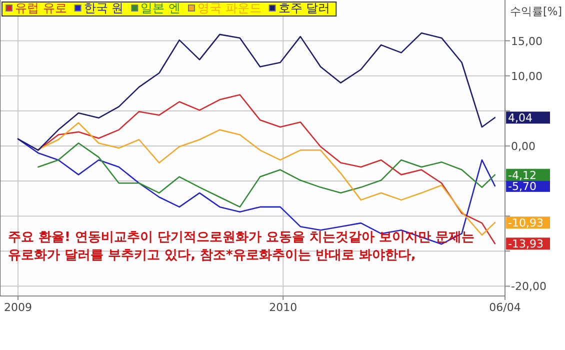 The image size is (565, 350). I want to click on y-tick-label: 10,00, so click(526, 76).